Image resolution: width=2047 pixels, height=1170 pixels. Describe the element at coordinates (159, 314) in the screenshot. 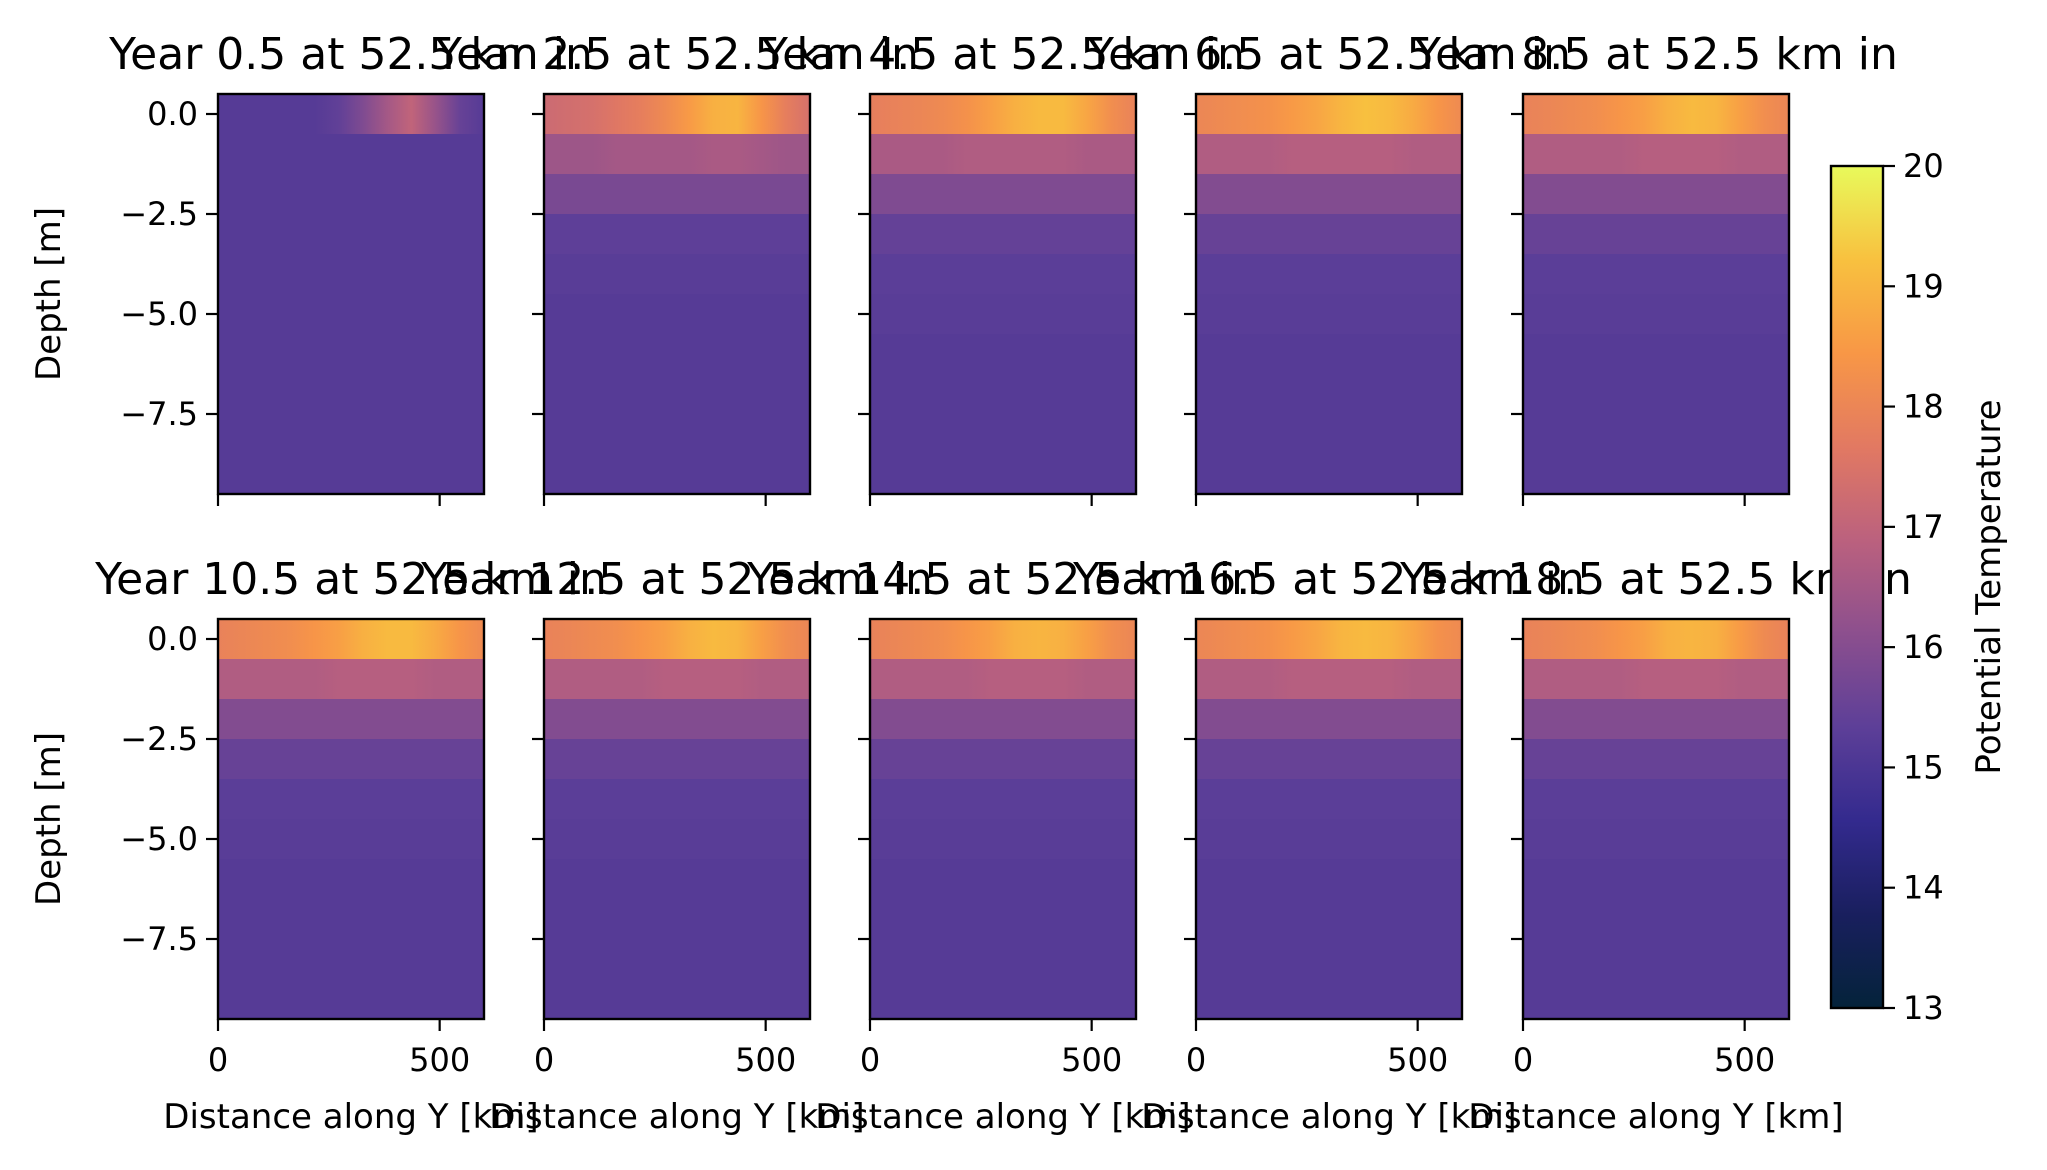

I see `y-tick-label: −5.0` at that location.